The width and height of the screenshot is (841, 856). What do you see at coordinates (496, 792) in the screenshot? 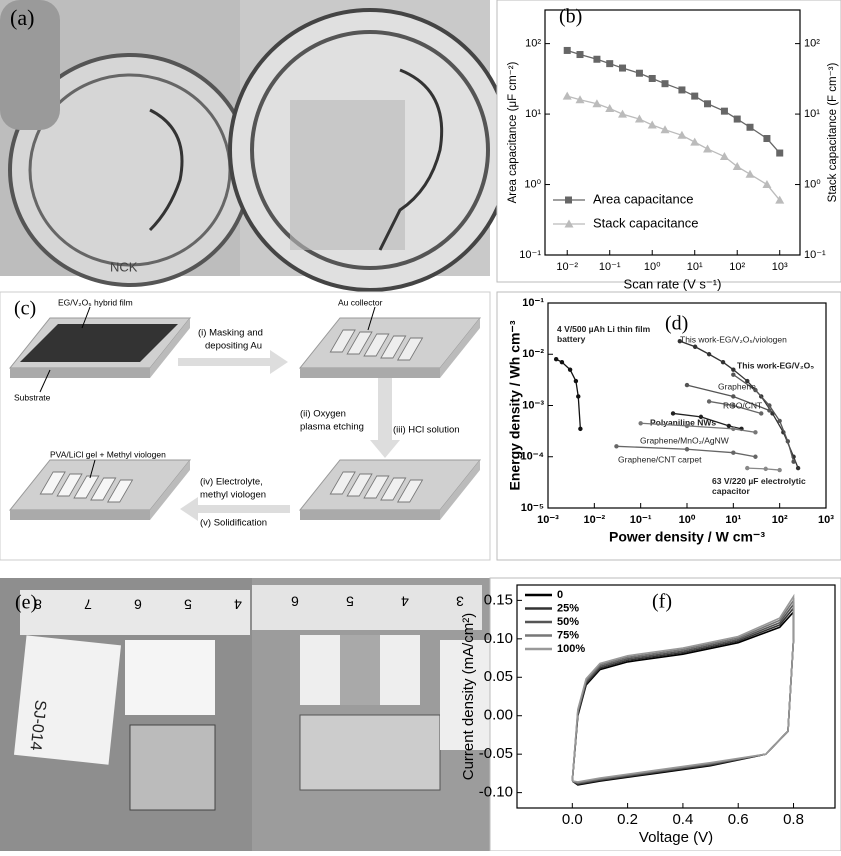
I see `y-tick-label: -0.10` at bounding box center [496, 792].